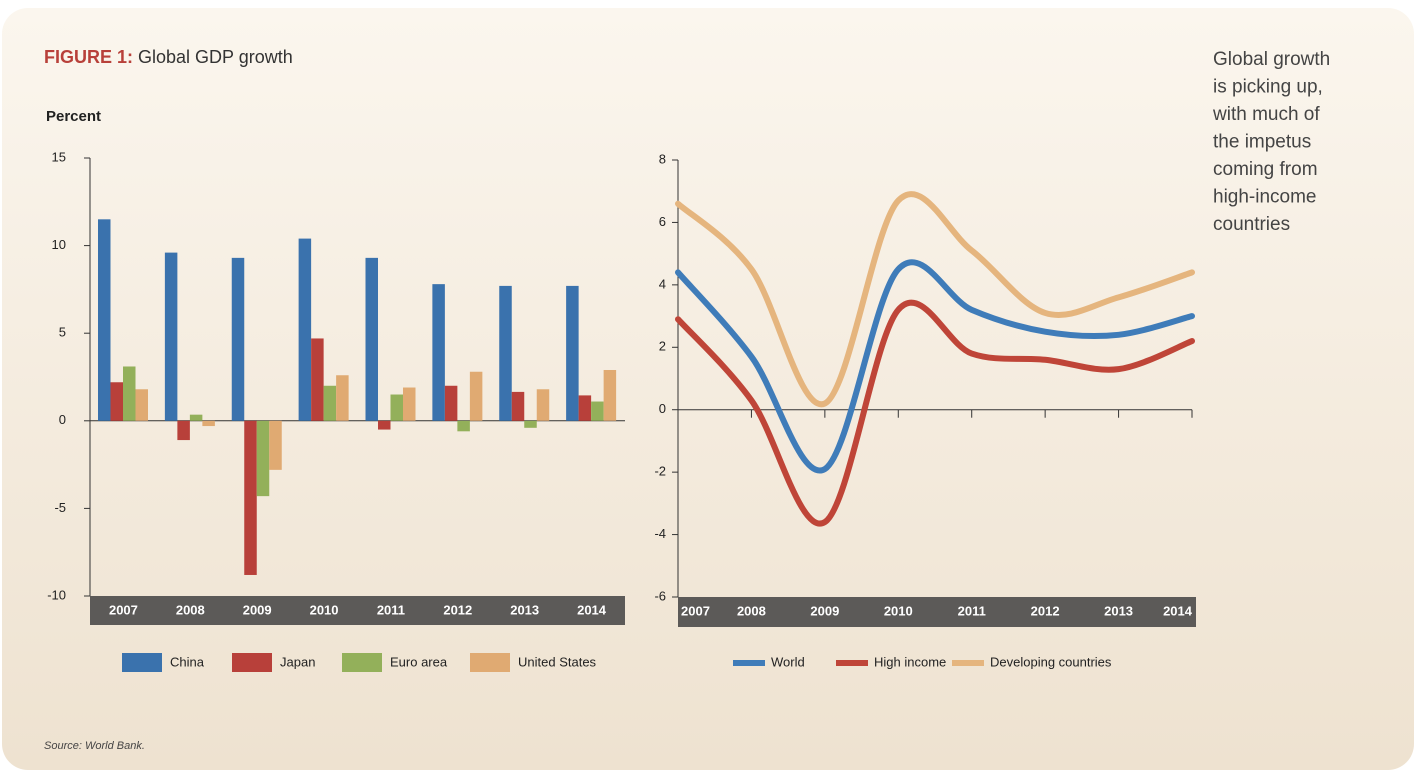 The height and width of the screenshot is (772, 1418). I want to click on legend-label: World, so click(788, 661).